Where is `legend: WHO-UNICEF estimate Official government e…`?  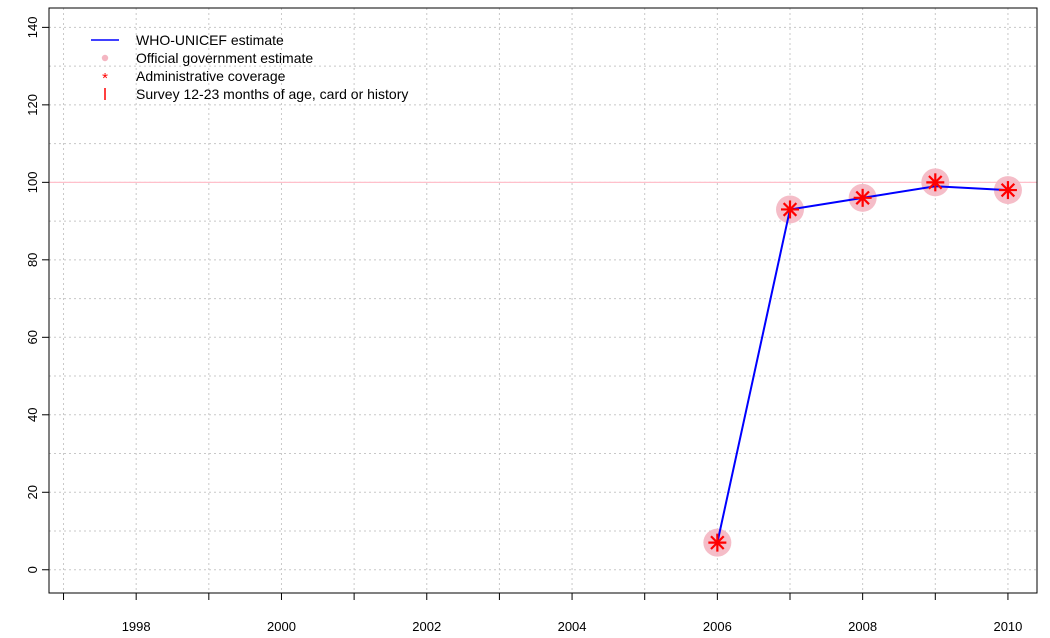 legend: WHO-UNICEF estimate Official government e… is located at coordinates (249, 67).